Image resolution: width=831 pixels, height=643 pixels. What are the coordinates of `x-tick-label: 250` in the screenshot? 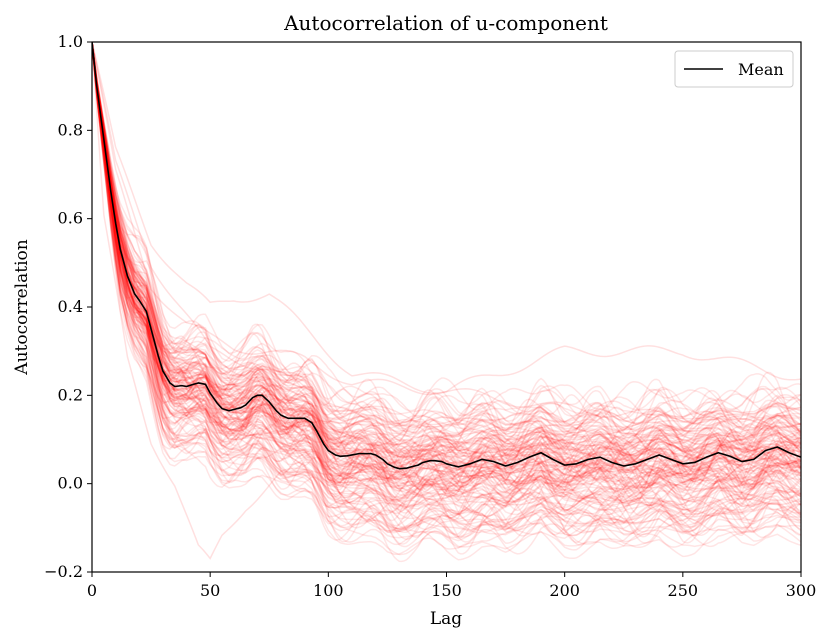 It's located at (683, 590).